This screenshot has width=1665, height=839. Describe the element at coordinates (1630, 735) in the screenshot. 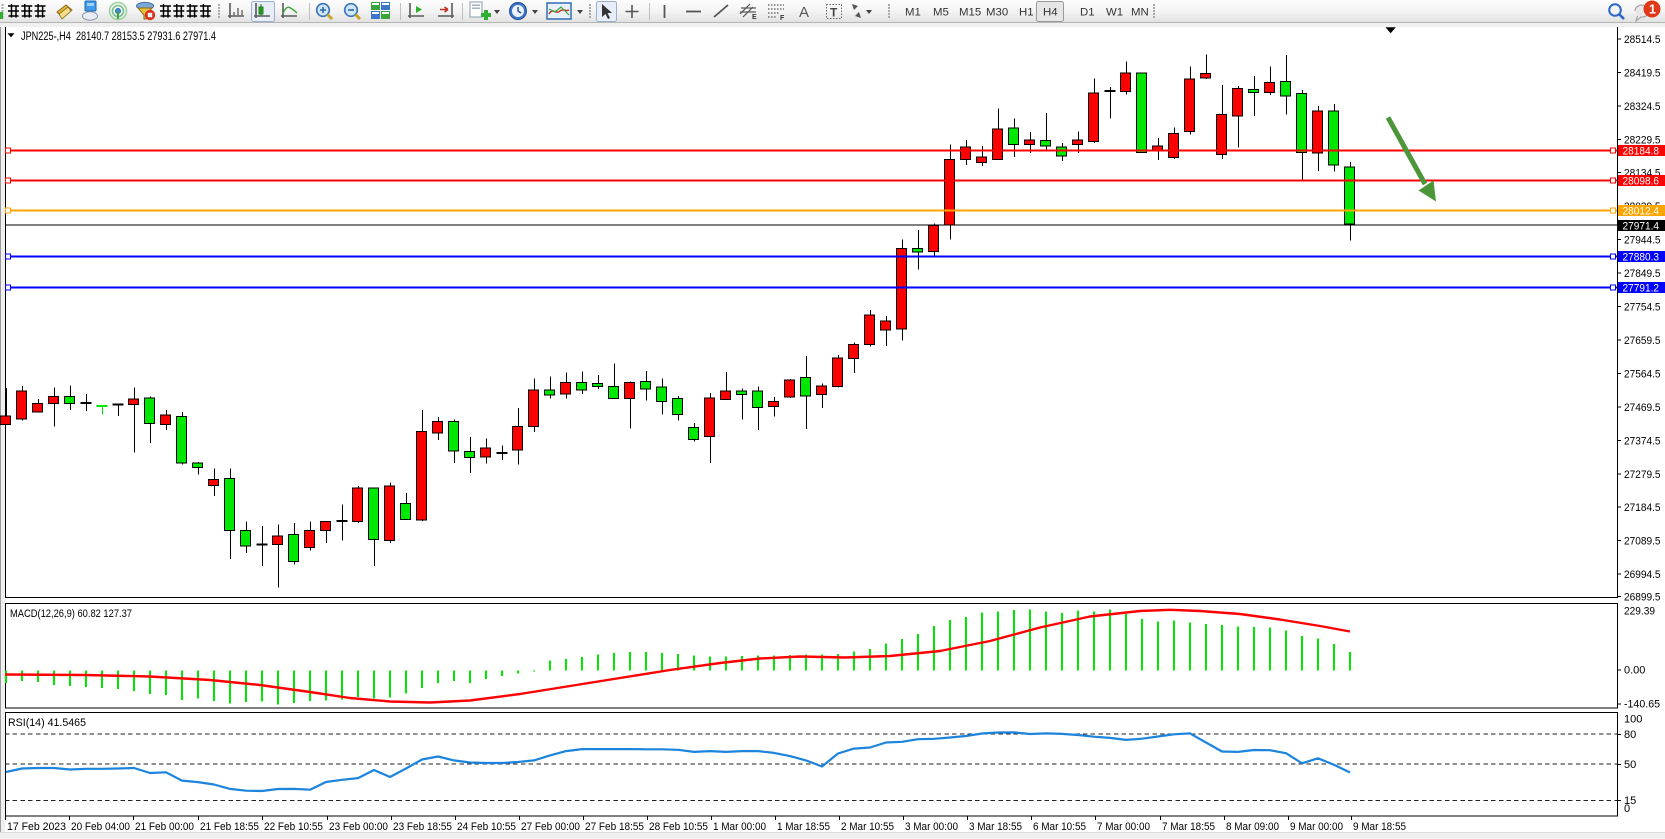

I see `svg-text: 80` at that location.